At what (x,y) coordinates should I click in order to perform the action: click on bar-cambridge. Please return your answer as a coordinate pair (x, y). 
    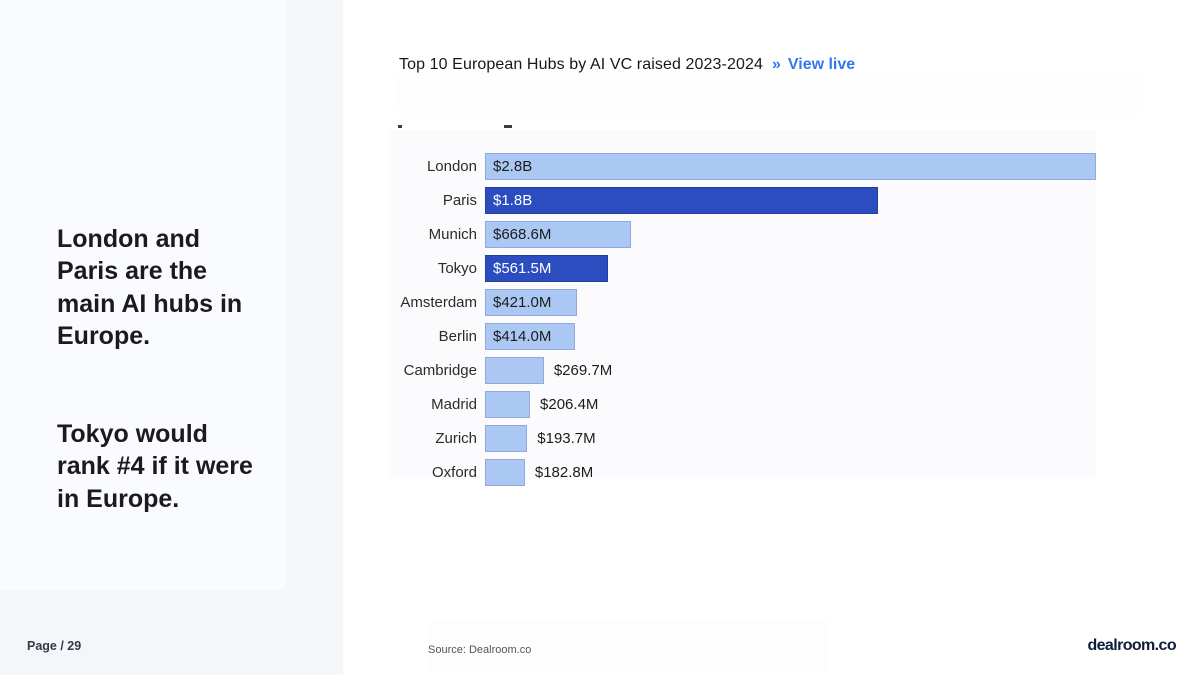
    Looking at the image, I should click on (514, 370).